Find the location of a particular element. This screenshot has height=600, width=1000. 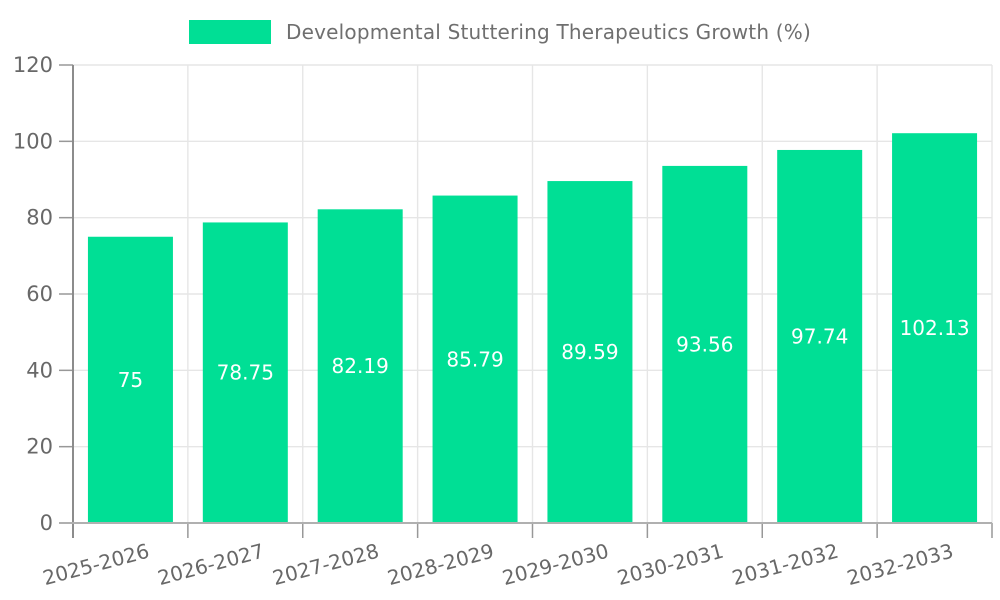

x-tick-label: 2026-2027 is located at coordinates (211, 564).